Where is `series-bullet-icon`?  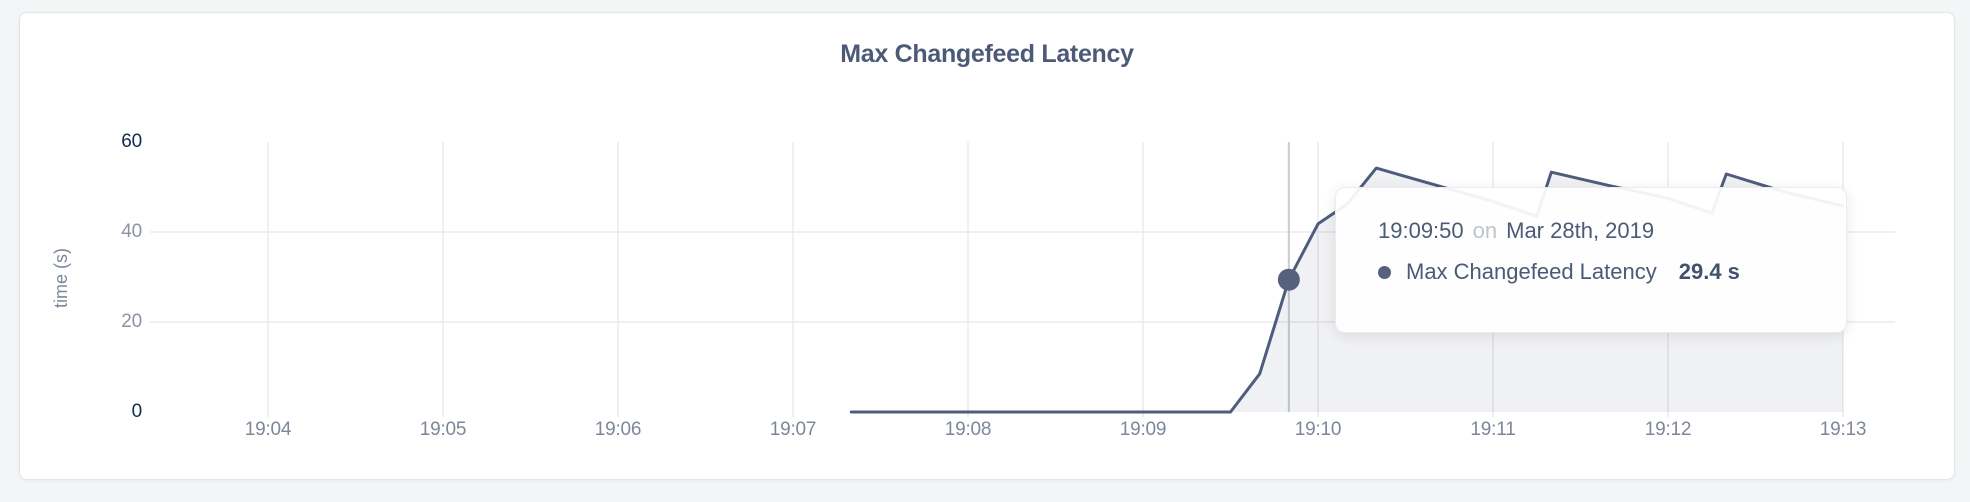
series-bullet-icon is located at coordinates (1384, 272).